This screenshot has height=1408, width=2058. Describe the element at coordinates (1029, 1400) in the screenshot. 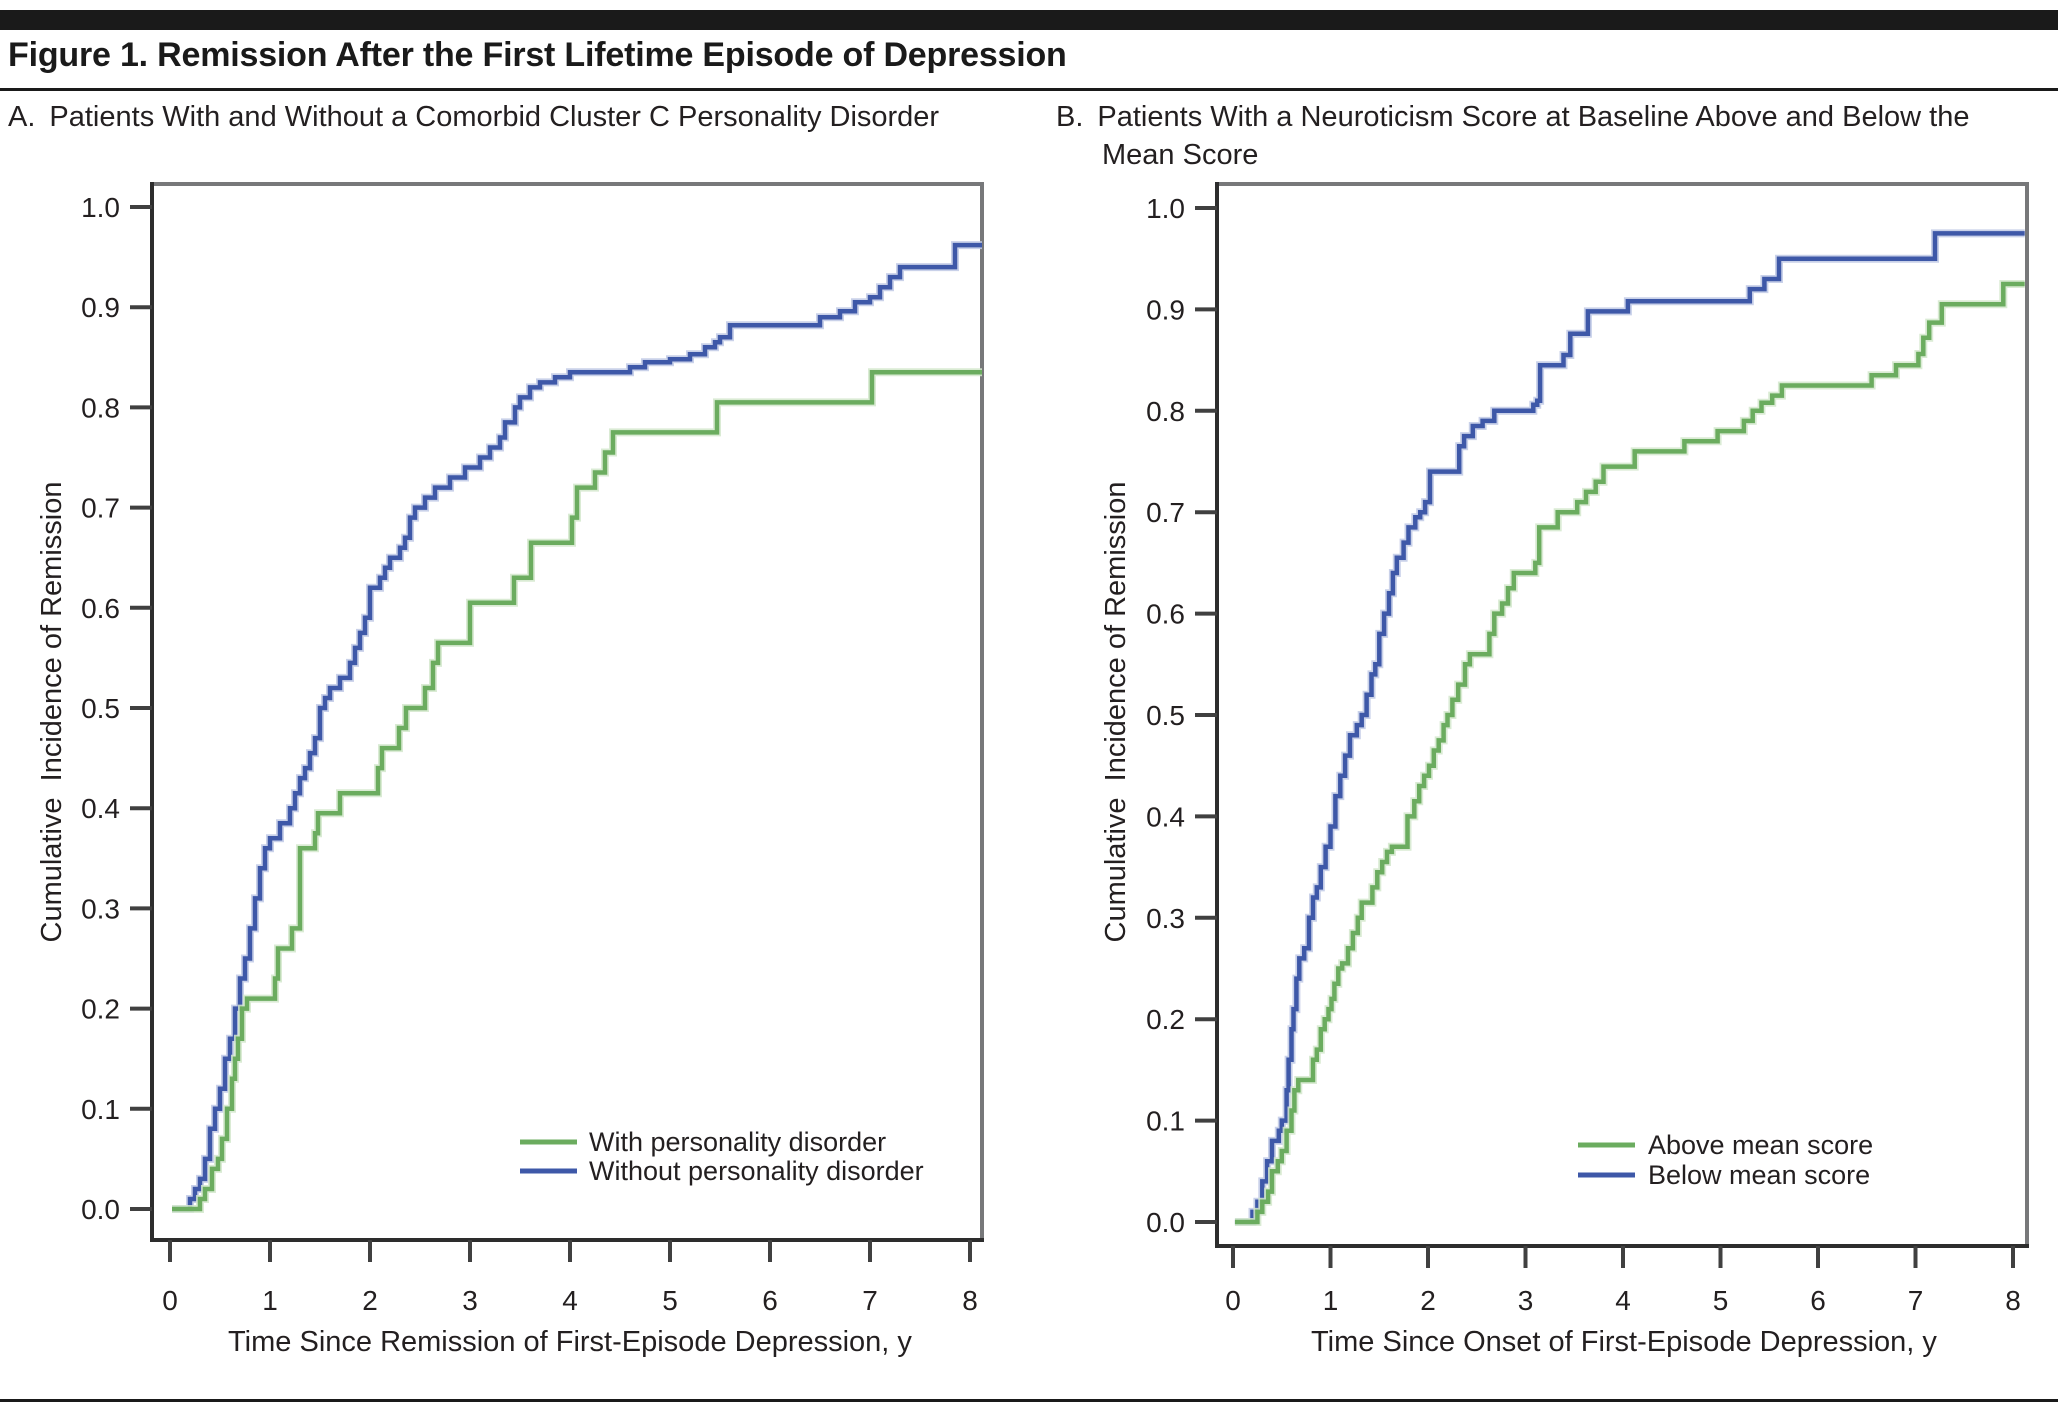

I see `figure-bottom-rule` at that location.